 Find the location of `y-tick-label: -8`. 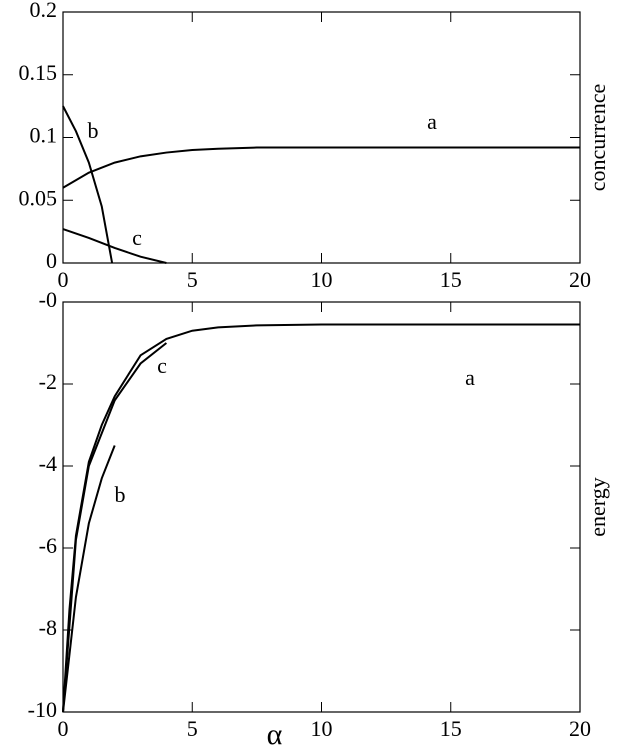

y-tick-label: -8 is located at coordinates (48, 627).